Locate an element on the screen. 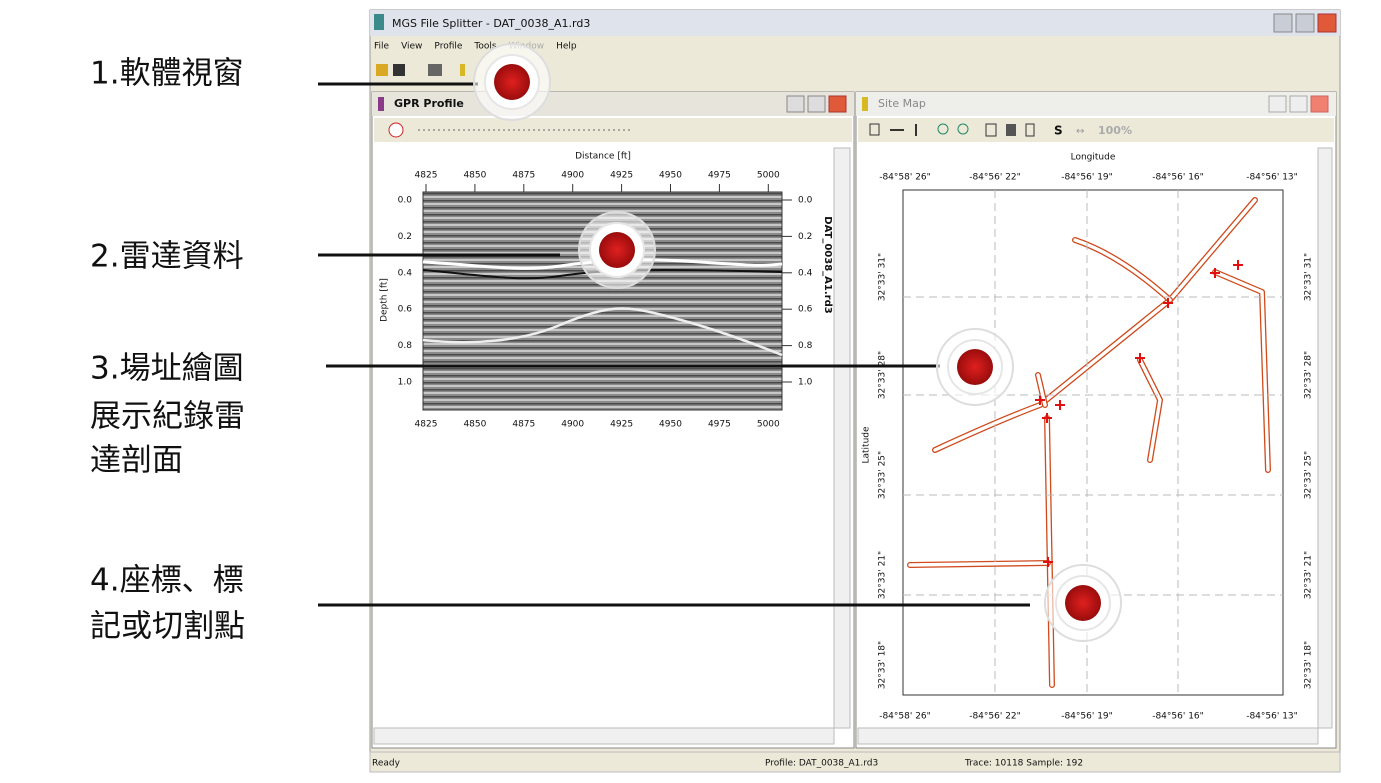 This screenshot has height=783, width=1381. menu-item: File is located at coordinates (382, 47).